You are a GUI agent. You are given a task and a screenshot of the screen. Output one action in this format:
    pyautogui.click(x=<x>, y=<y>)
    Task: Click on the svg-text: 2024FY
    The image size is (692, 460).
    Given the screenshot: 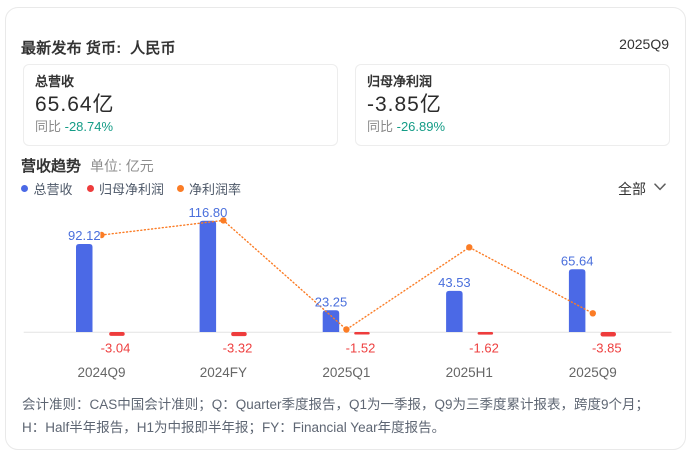 What is the action you would take?
    pyautogui.click(x=223, y=372)
    